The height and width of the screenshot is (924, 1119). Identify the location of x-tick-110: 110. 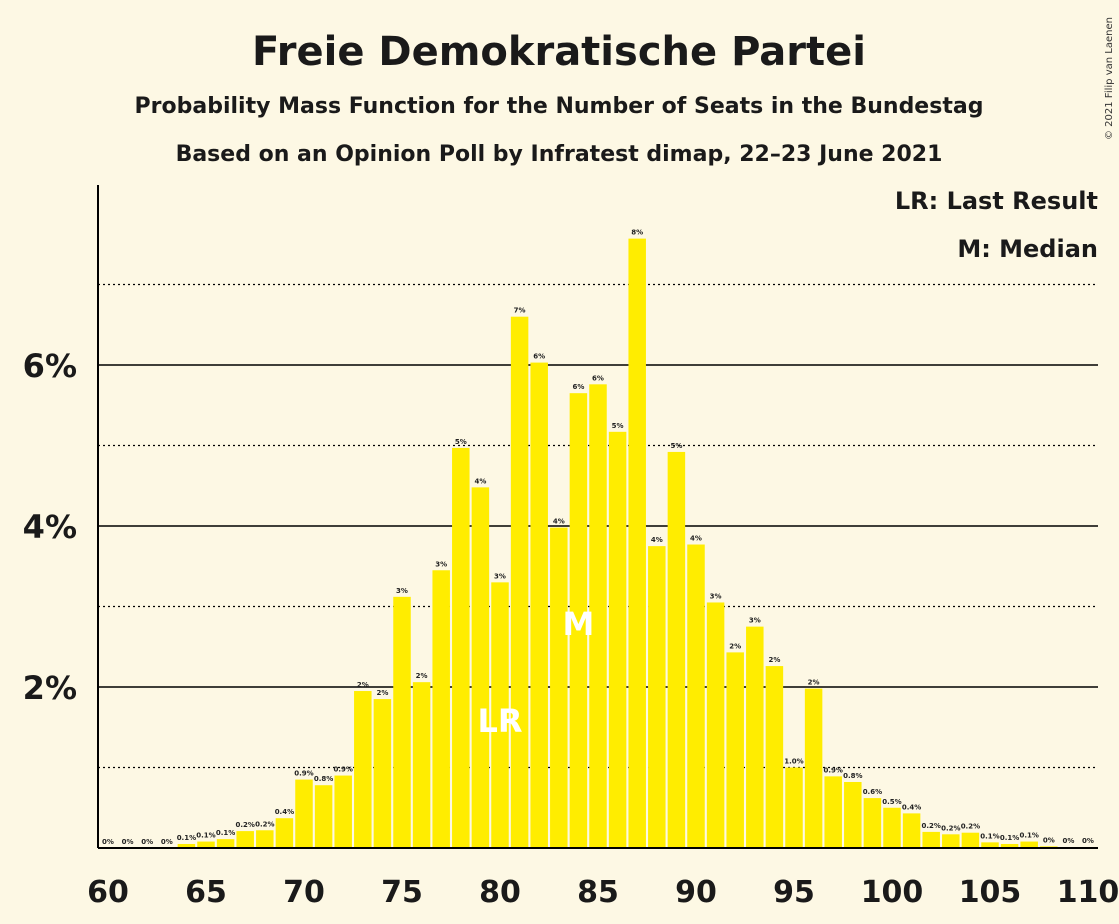
(1088, 892).